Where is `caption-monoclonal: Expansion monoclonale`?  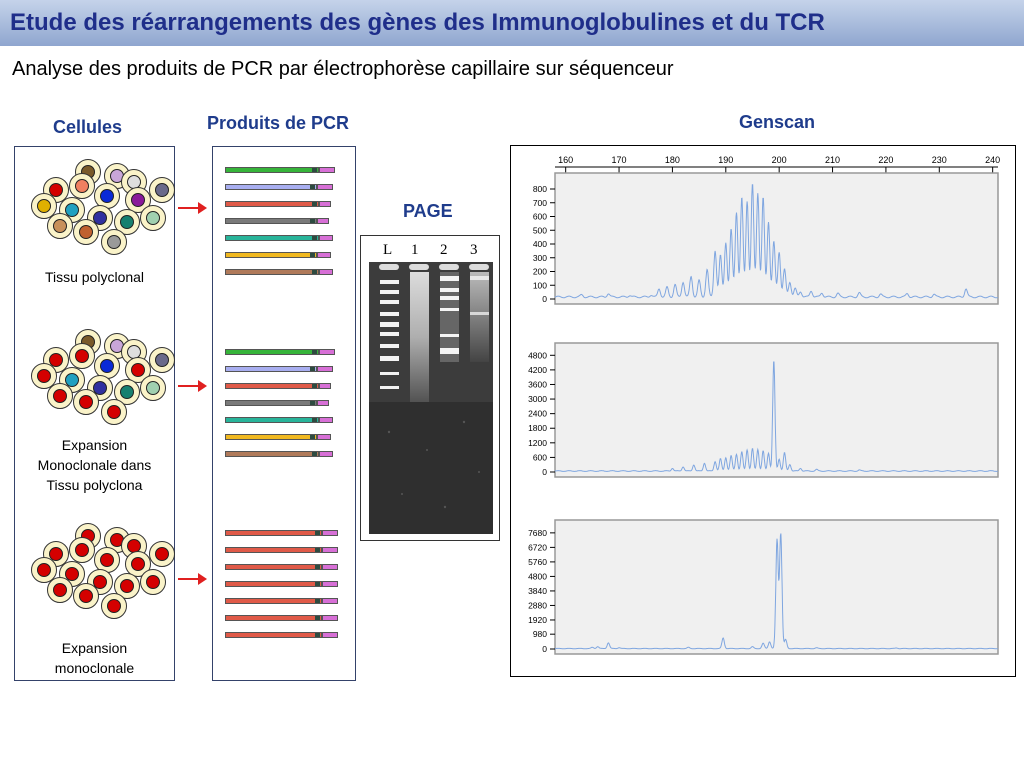 caption-monoclonal: Expansion monoclonale is located at coordinates (94, 658).